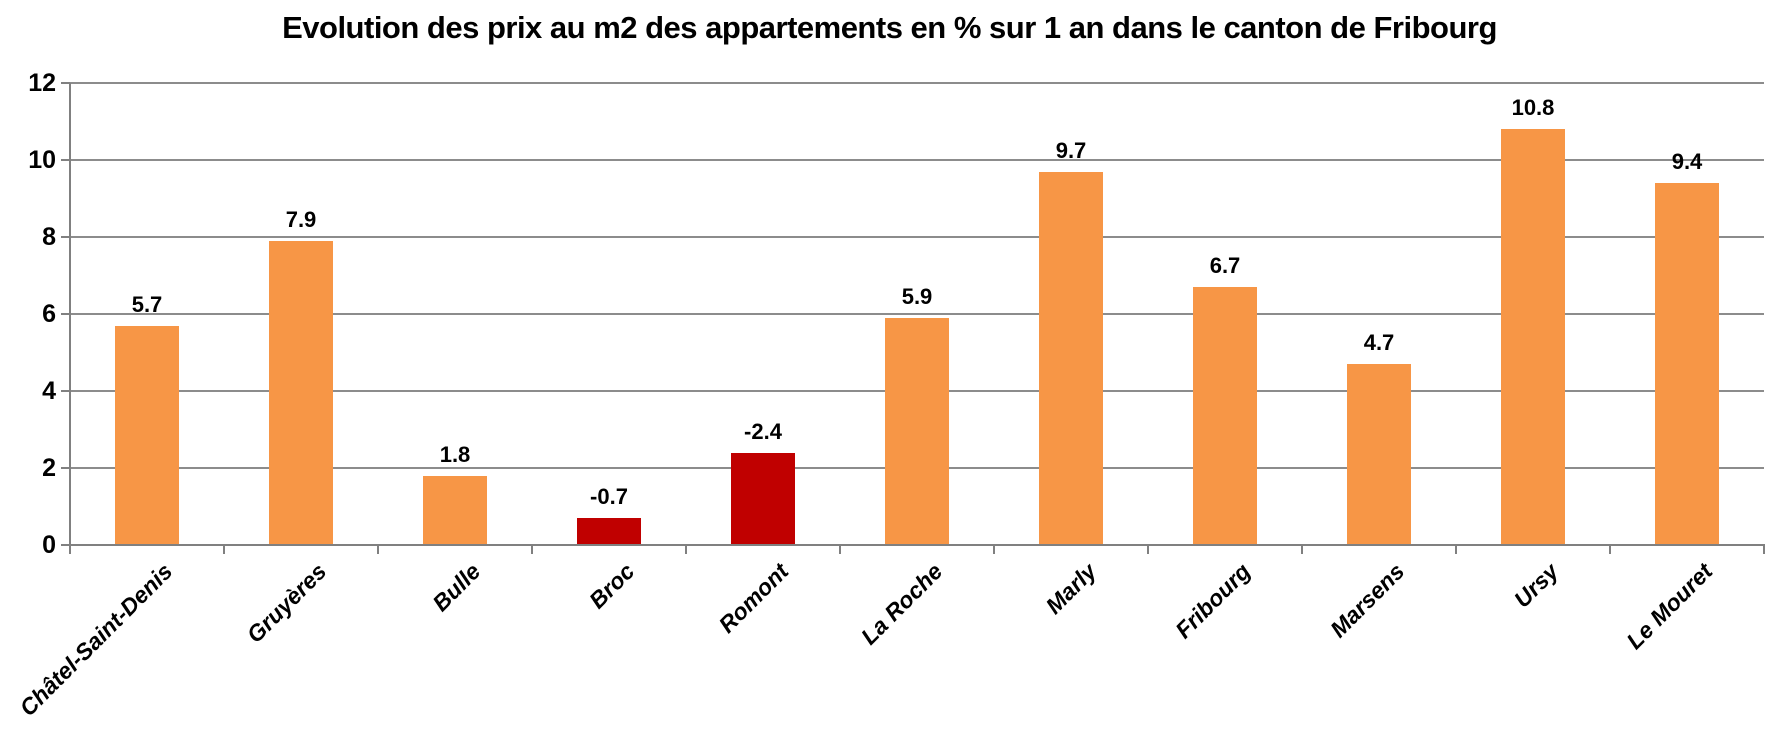 This screenshot has width=1779, height=731. I want to click on x-axis-category-label: Gruyères, so click(286, 603).